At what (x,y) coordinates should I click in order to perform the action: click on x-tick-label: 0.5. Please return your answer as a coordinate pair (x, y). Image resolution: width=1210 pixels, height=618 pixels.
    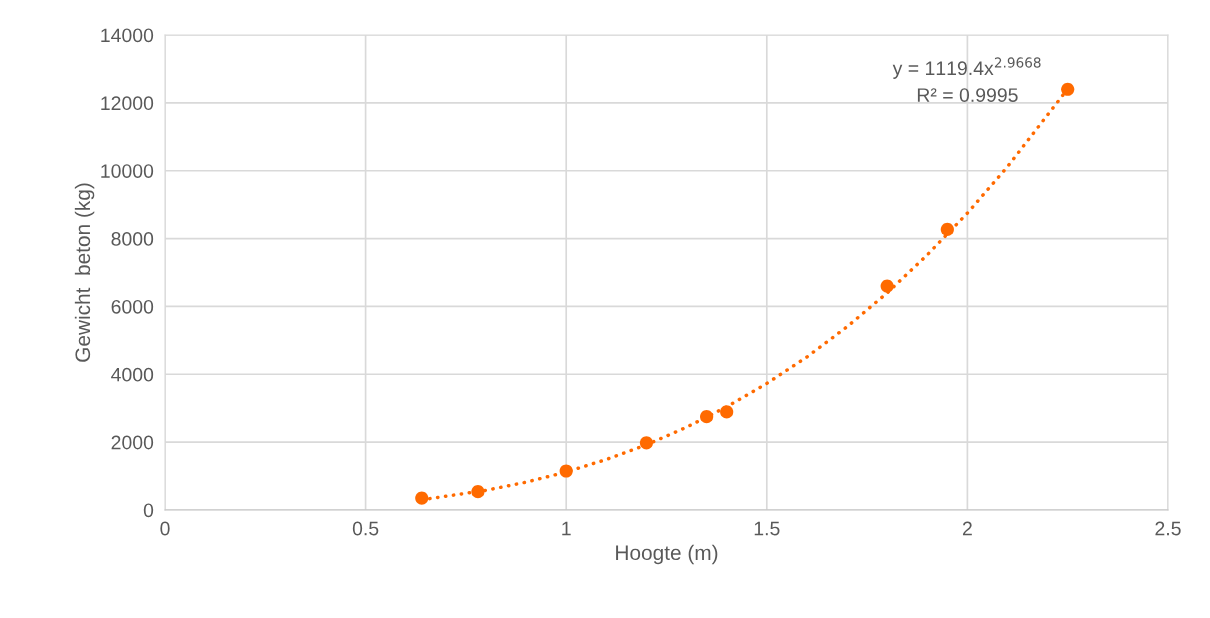
    Looking at the image, I should click on (365, 528).